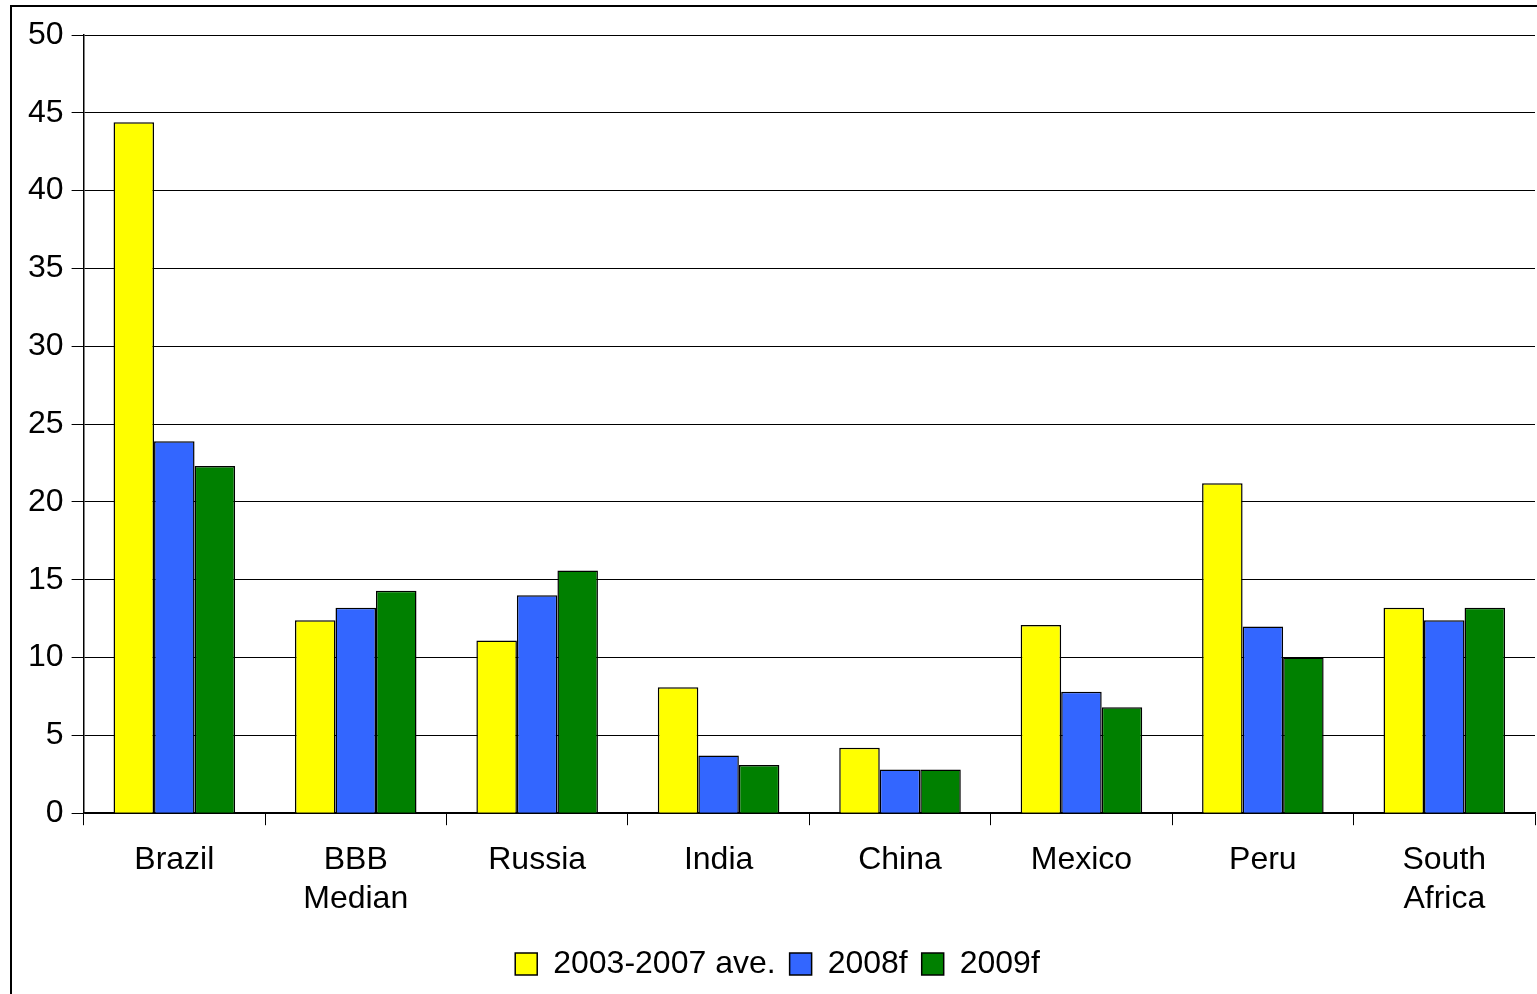 This screenshot has width=1537, height=994. Describe the element at coordinates (867, 961) in the screenshot. I see `legend-label: 2008f` at that location.